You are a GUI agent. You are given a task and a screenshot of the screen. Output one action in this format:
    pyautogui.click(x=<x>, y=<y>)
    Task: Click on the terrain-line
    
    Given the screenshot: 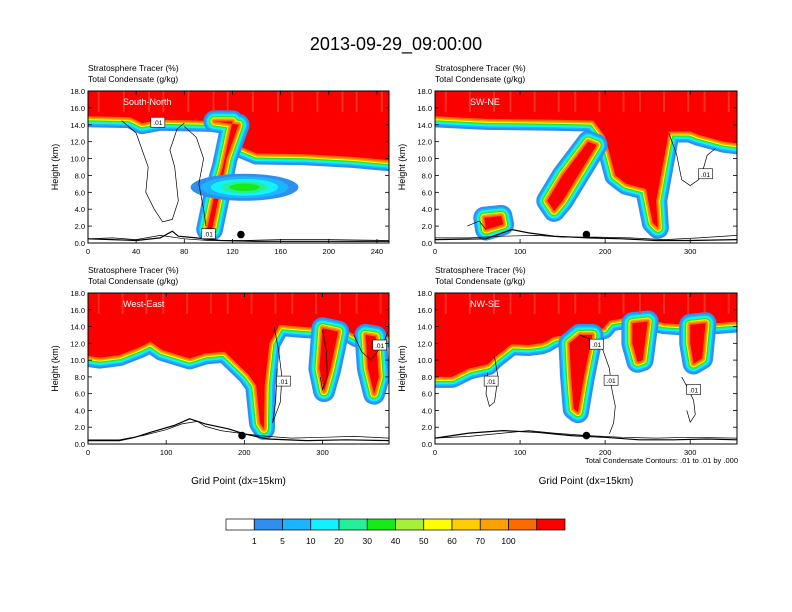 What is the action you would take?
    pyautogui.click(x=586, y=235)
    